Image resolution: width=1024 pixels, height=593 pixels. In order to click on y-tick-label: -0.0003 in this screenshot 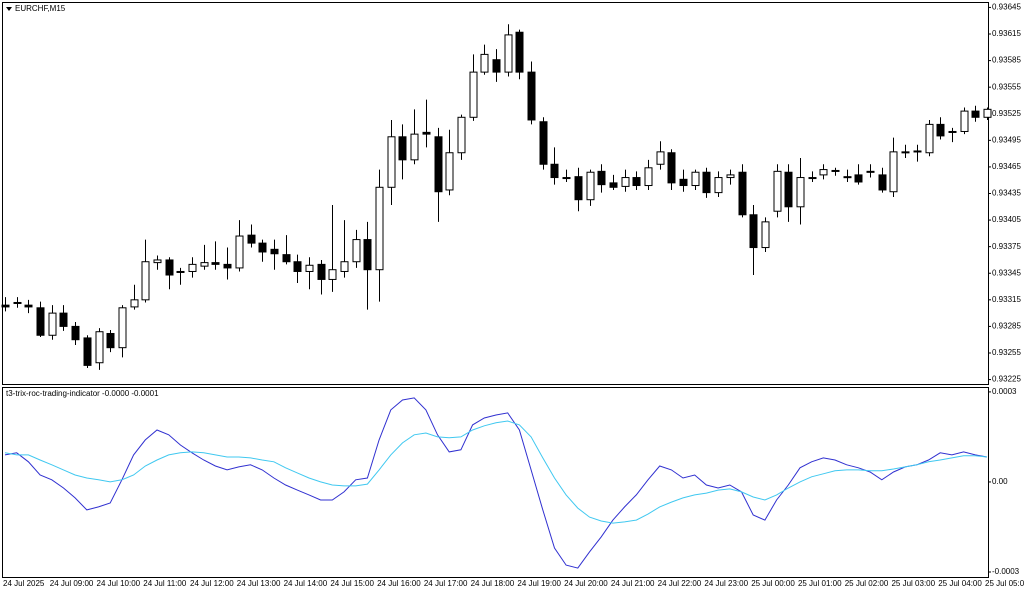, I will do `click(1006, 571)`.